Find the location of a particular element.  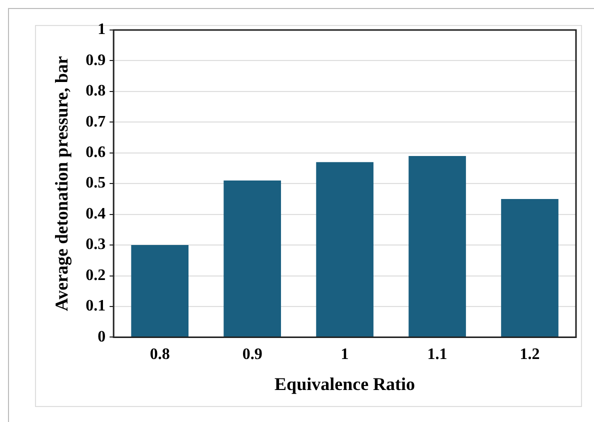

x-axis-title: Equivalence Ratio is located at coordinates (345, 384).